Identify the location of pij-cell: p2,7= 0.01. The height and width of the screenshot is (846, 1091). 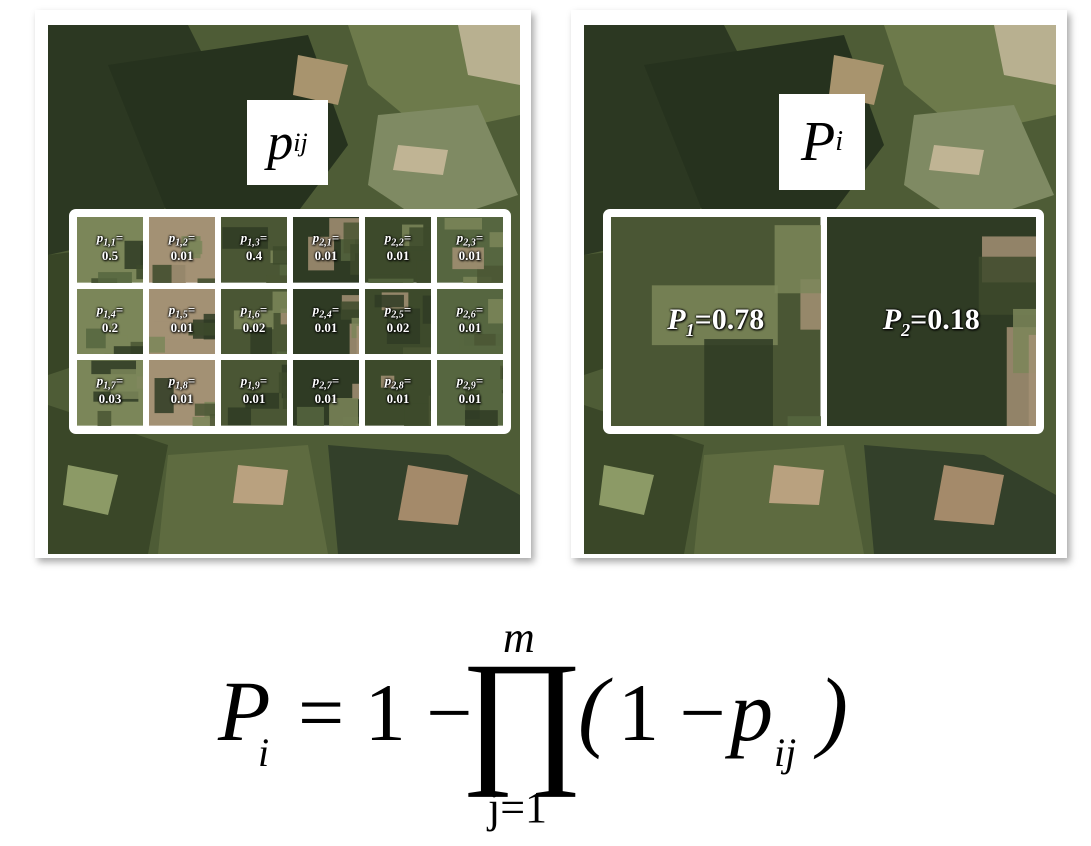
(326, 393).